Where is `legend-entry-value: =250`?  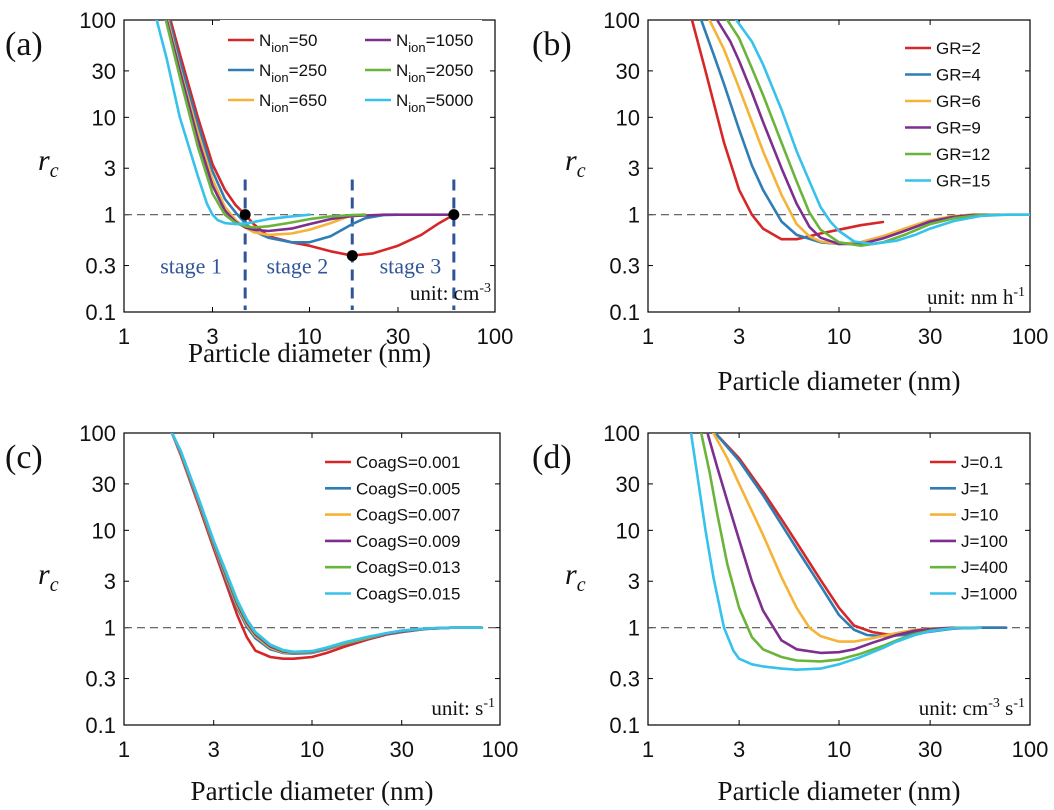 legend-entry-value: =250 is located at coordinates (308, 70).